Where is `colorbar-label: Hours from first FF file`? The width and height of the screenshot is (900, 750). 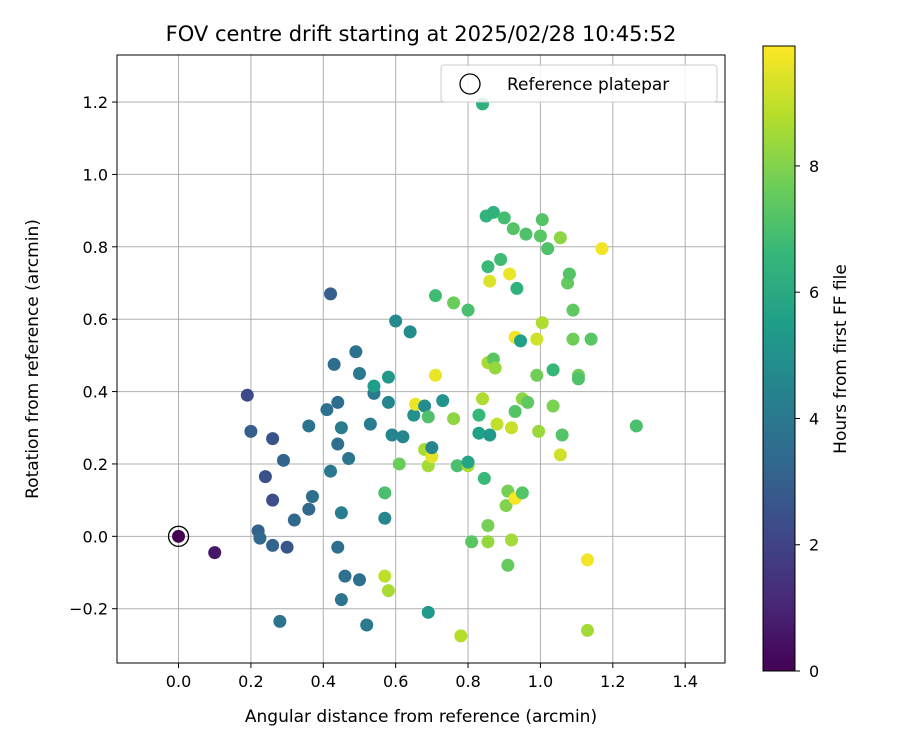 colorbar-label: Hours from first FF file is located at coordinates (841, 359).